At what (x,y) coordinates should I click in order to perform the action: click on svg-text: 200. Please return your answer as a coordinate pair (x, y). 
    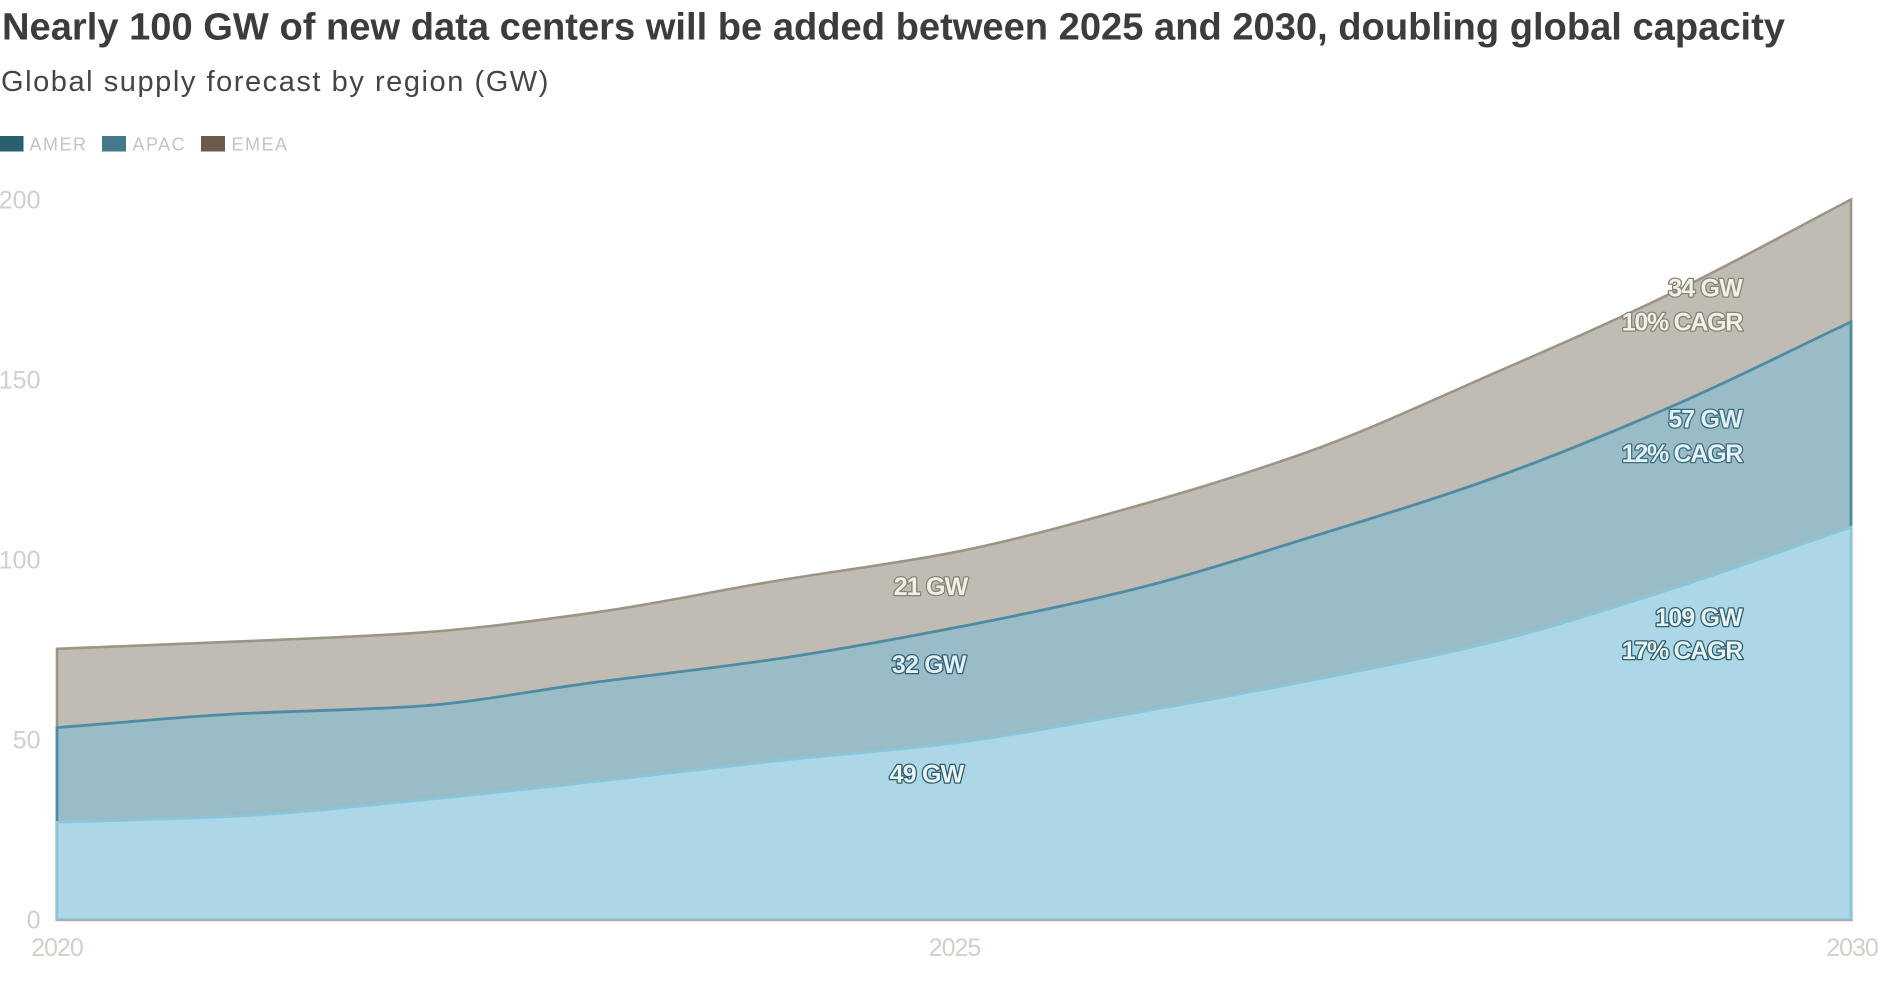
    Looking at the image, I should click on (20, 200).